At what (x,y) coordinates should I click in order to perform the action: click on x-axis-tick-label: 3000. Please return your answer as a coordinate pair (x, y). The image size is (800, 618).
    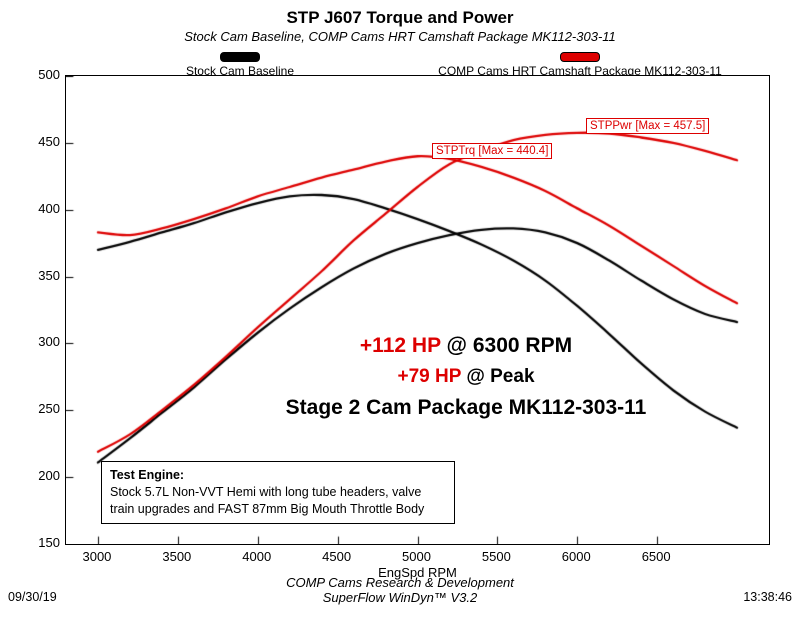
    Looking at the image, I should click on (97, 556).